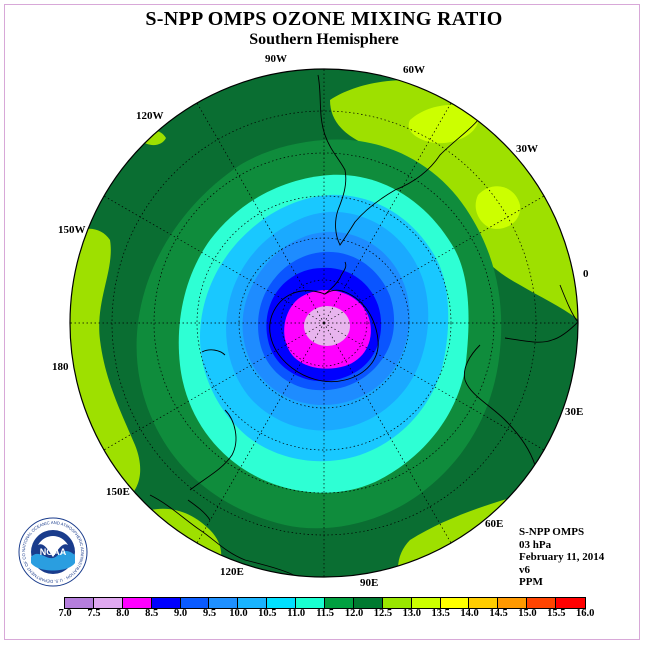 This screenshot has width=648, height=648. Describe the element at coordinates (469, 613) in the screenshot. I see `colorbar-tick-label: 14.0` at that location.